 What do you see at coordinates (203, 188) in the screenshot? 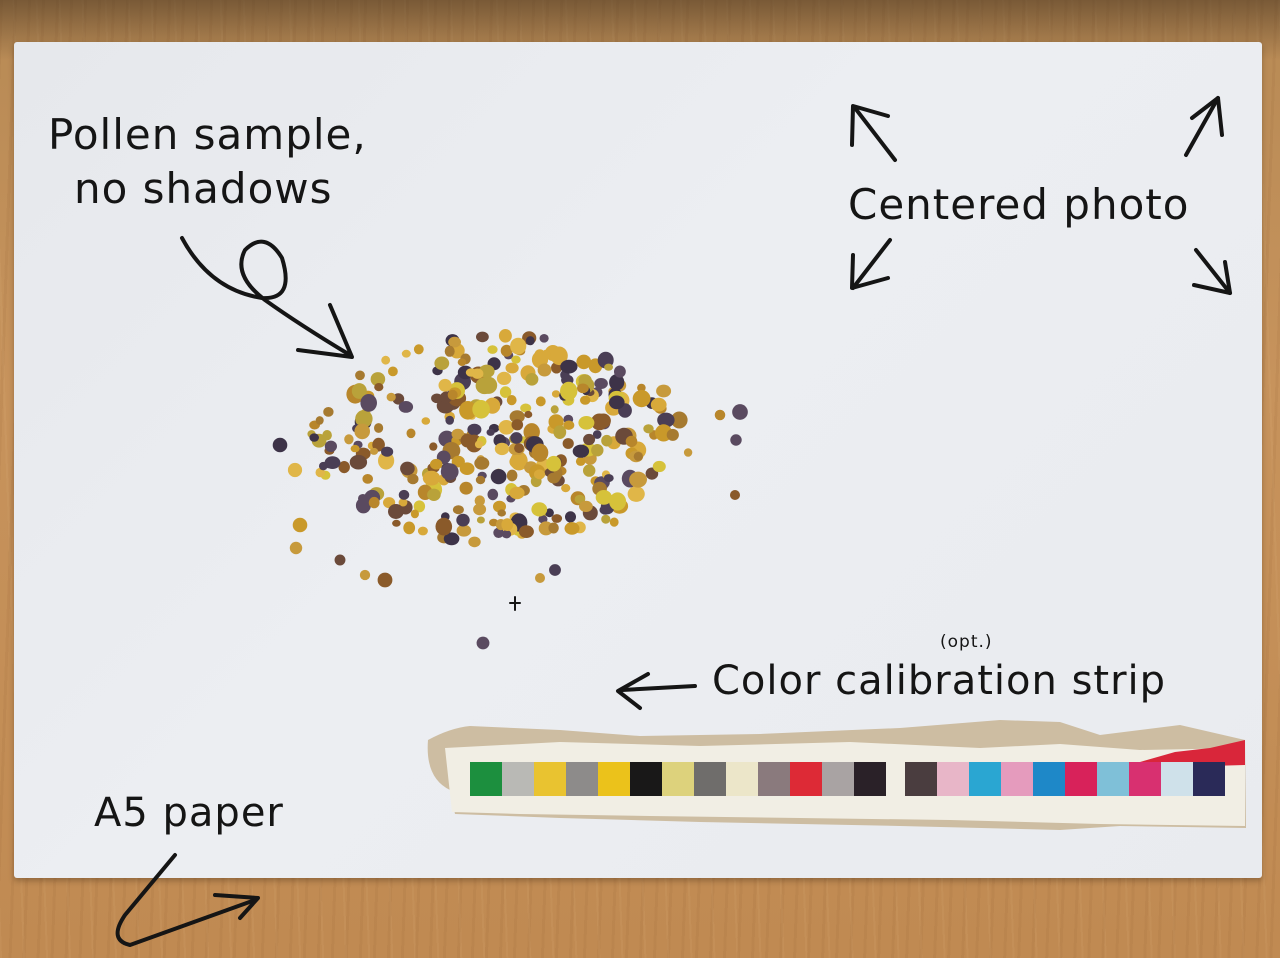
I see `pollen-label-line2: no shadows` at bounding box center [203, 188].